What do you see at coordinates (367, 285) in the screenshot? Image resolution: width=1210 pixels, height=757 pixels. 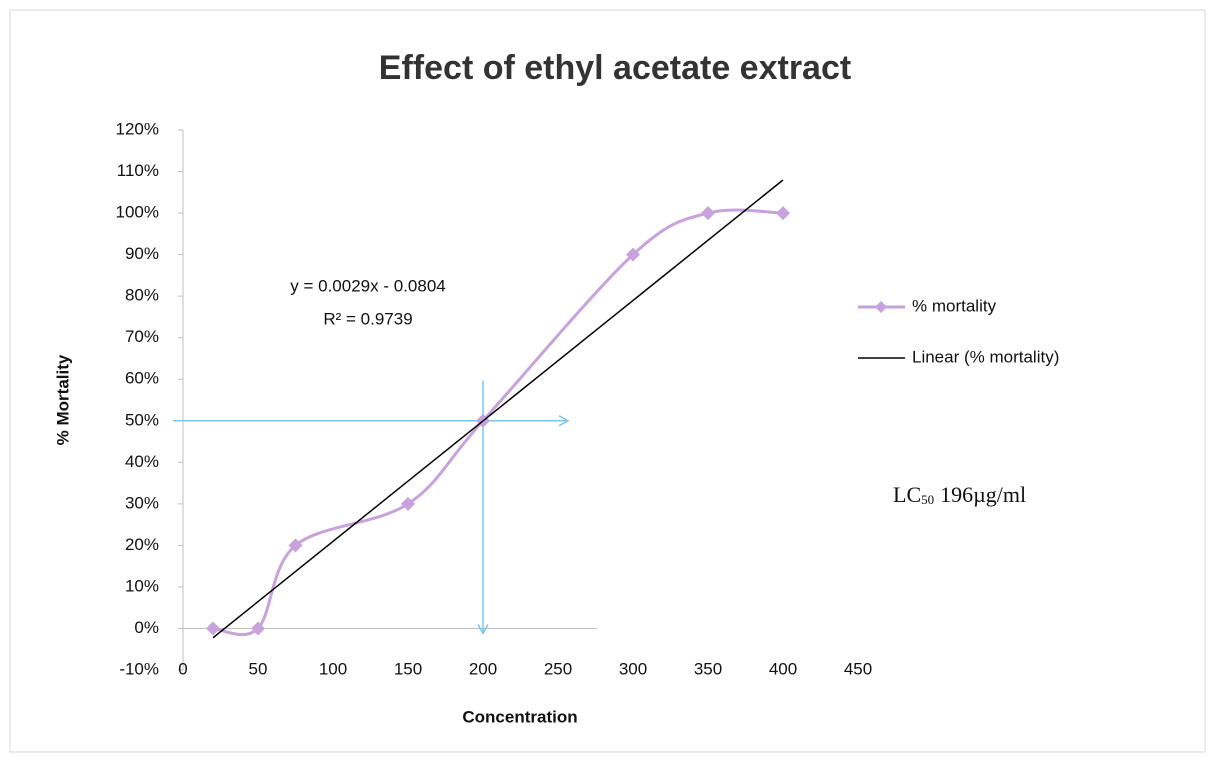 I see `equation: y = 0.0029x - 0.0804` at bounding box center [367, 285].